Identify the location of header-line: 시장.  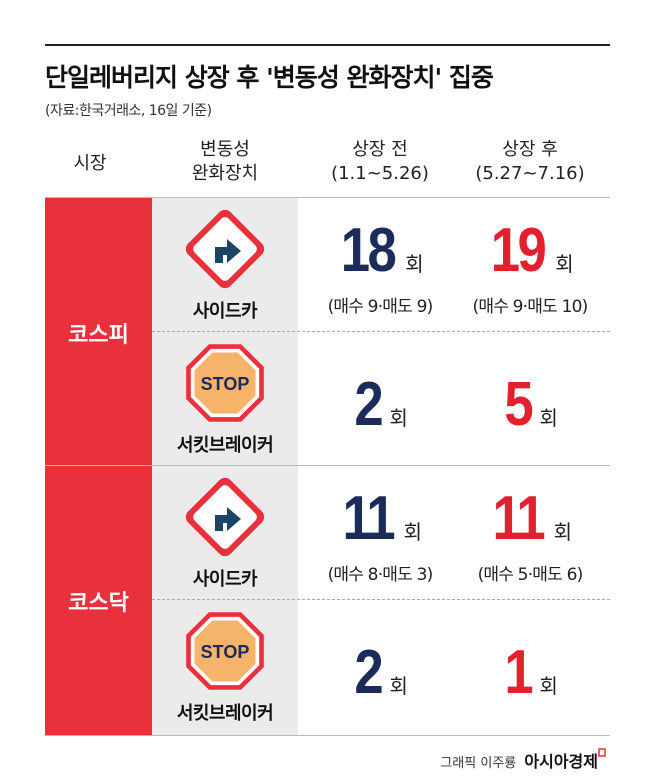
(90, 163).